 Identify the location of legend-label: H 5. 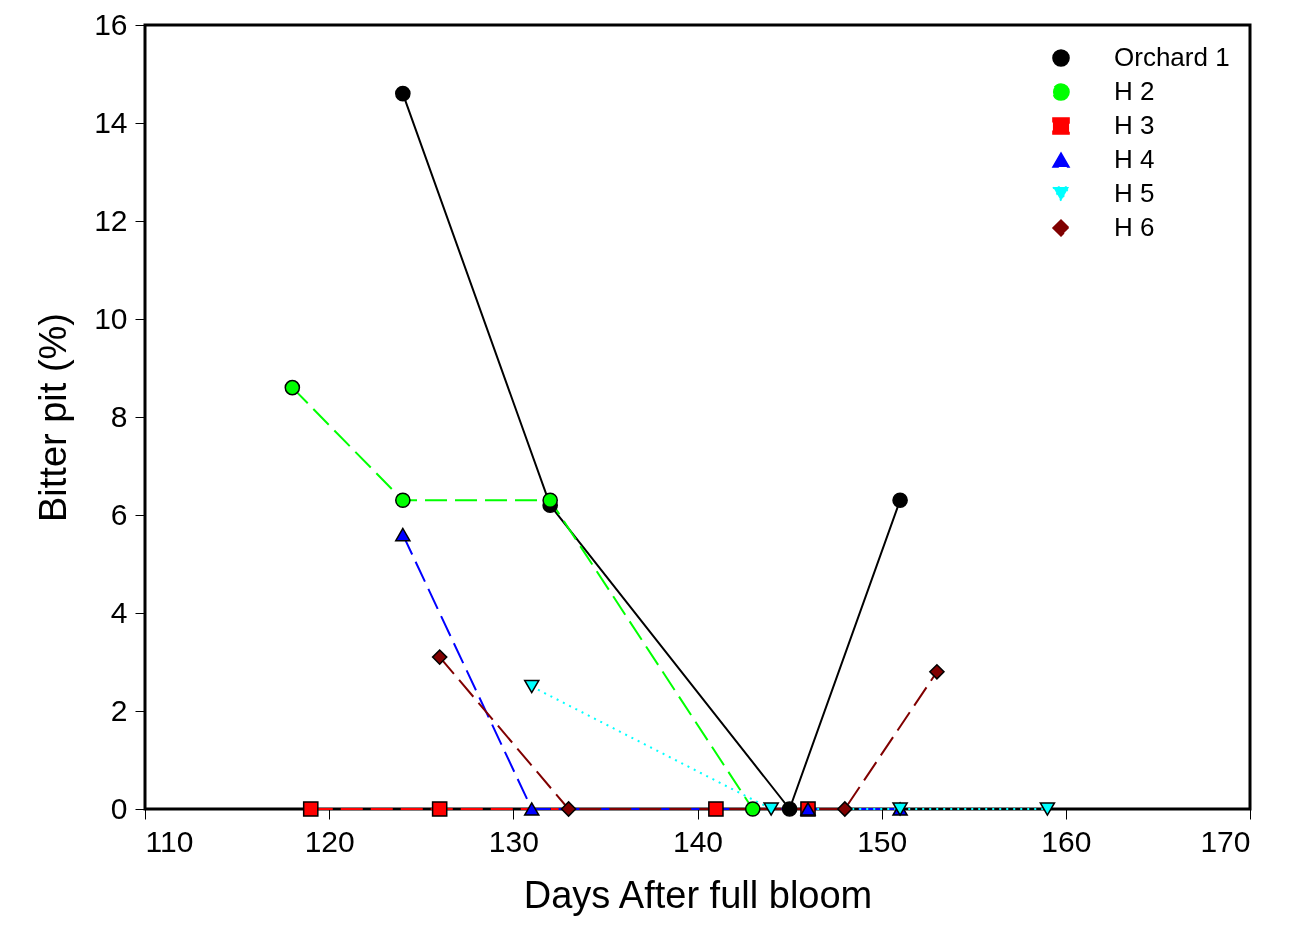
(1134, 193).